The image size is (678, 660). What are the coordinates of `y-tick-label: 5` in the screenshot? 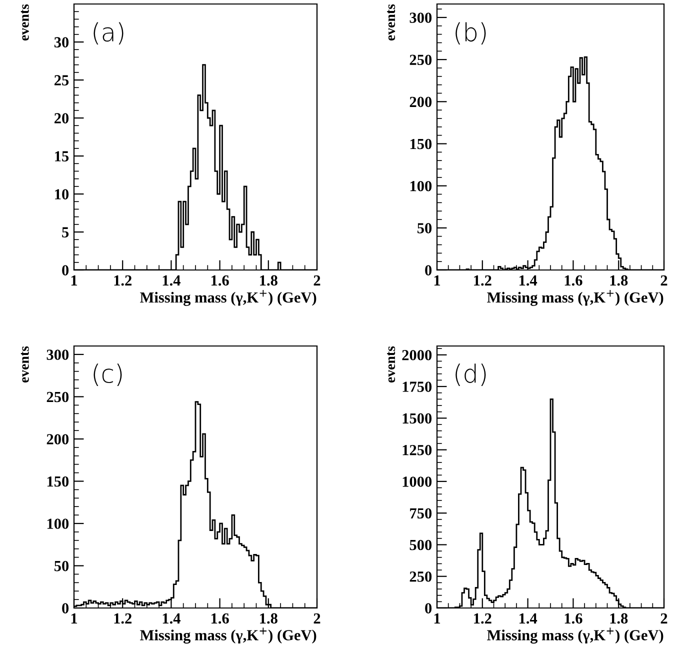 It's located at (65, 232).